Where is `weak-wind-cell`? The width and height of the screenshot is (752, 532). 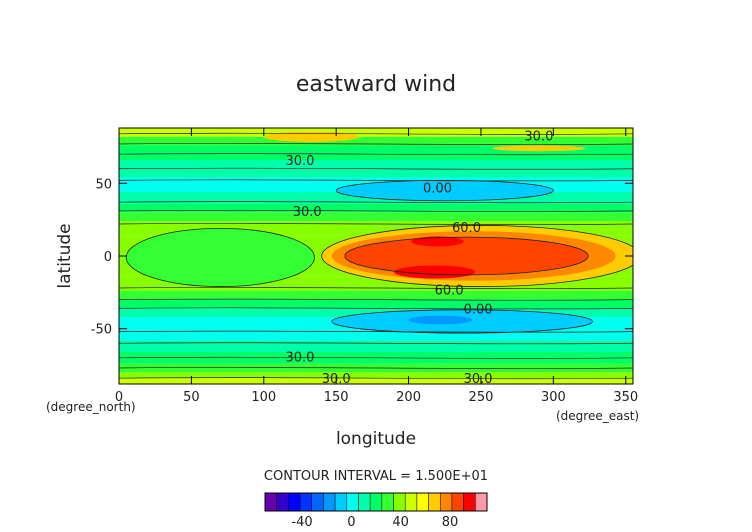 weak-wind-cell is located at coordinates (220, 257).